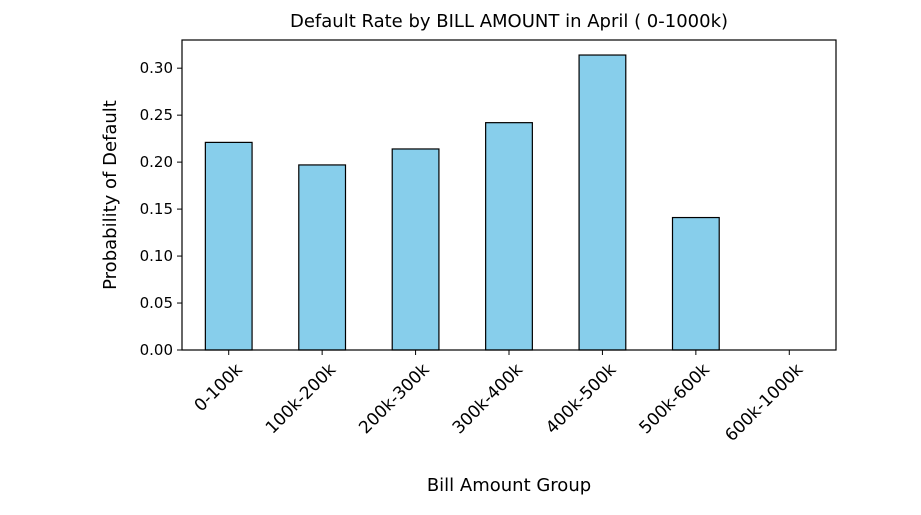 The width and height of the screenshot is (921, 515). Describe the element at coordinates (156, 256) in the screenshot. I see `y-tick-label: 0.10` at that location.